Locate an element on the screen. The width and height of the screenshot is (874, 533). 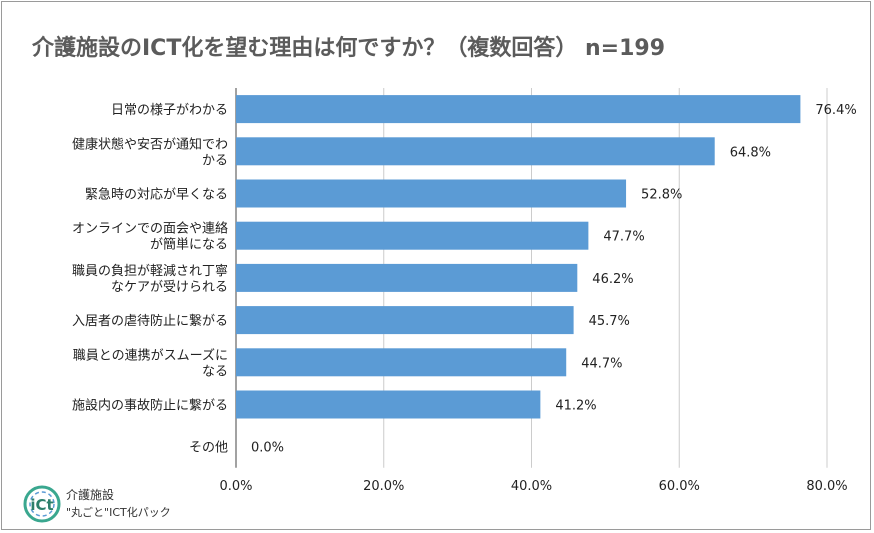
brand-logo: iCt 介護施設 "丸ごと"ICT化パック is located at coordinates (120, 504).